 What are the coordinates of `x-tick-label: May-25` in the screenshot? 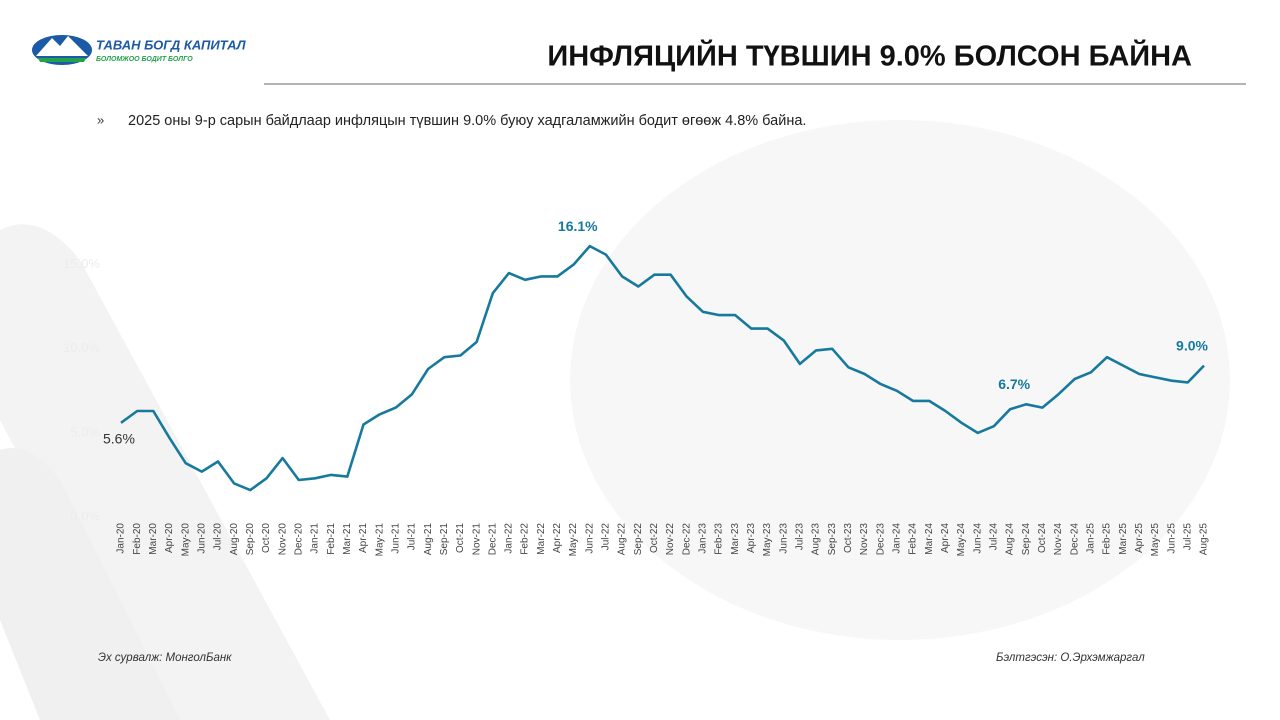 It's located at (1155, 540).